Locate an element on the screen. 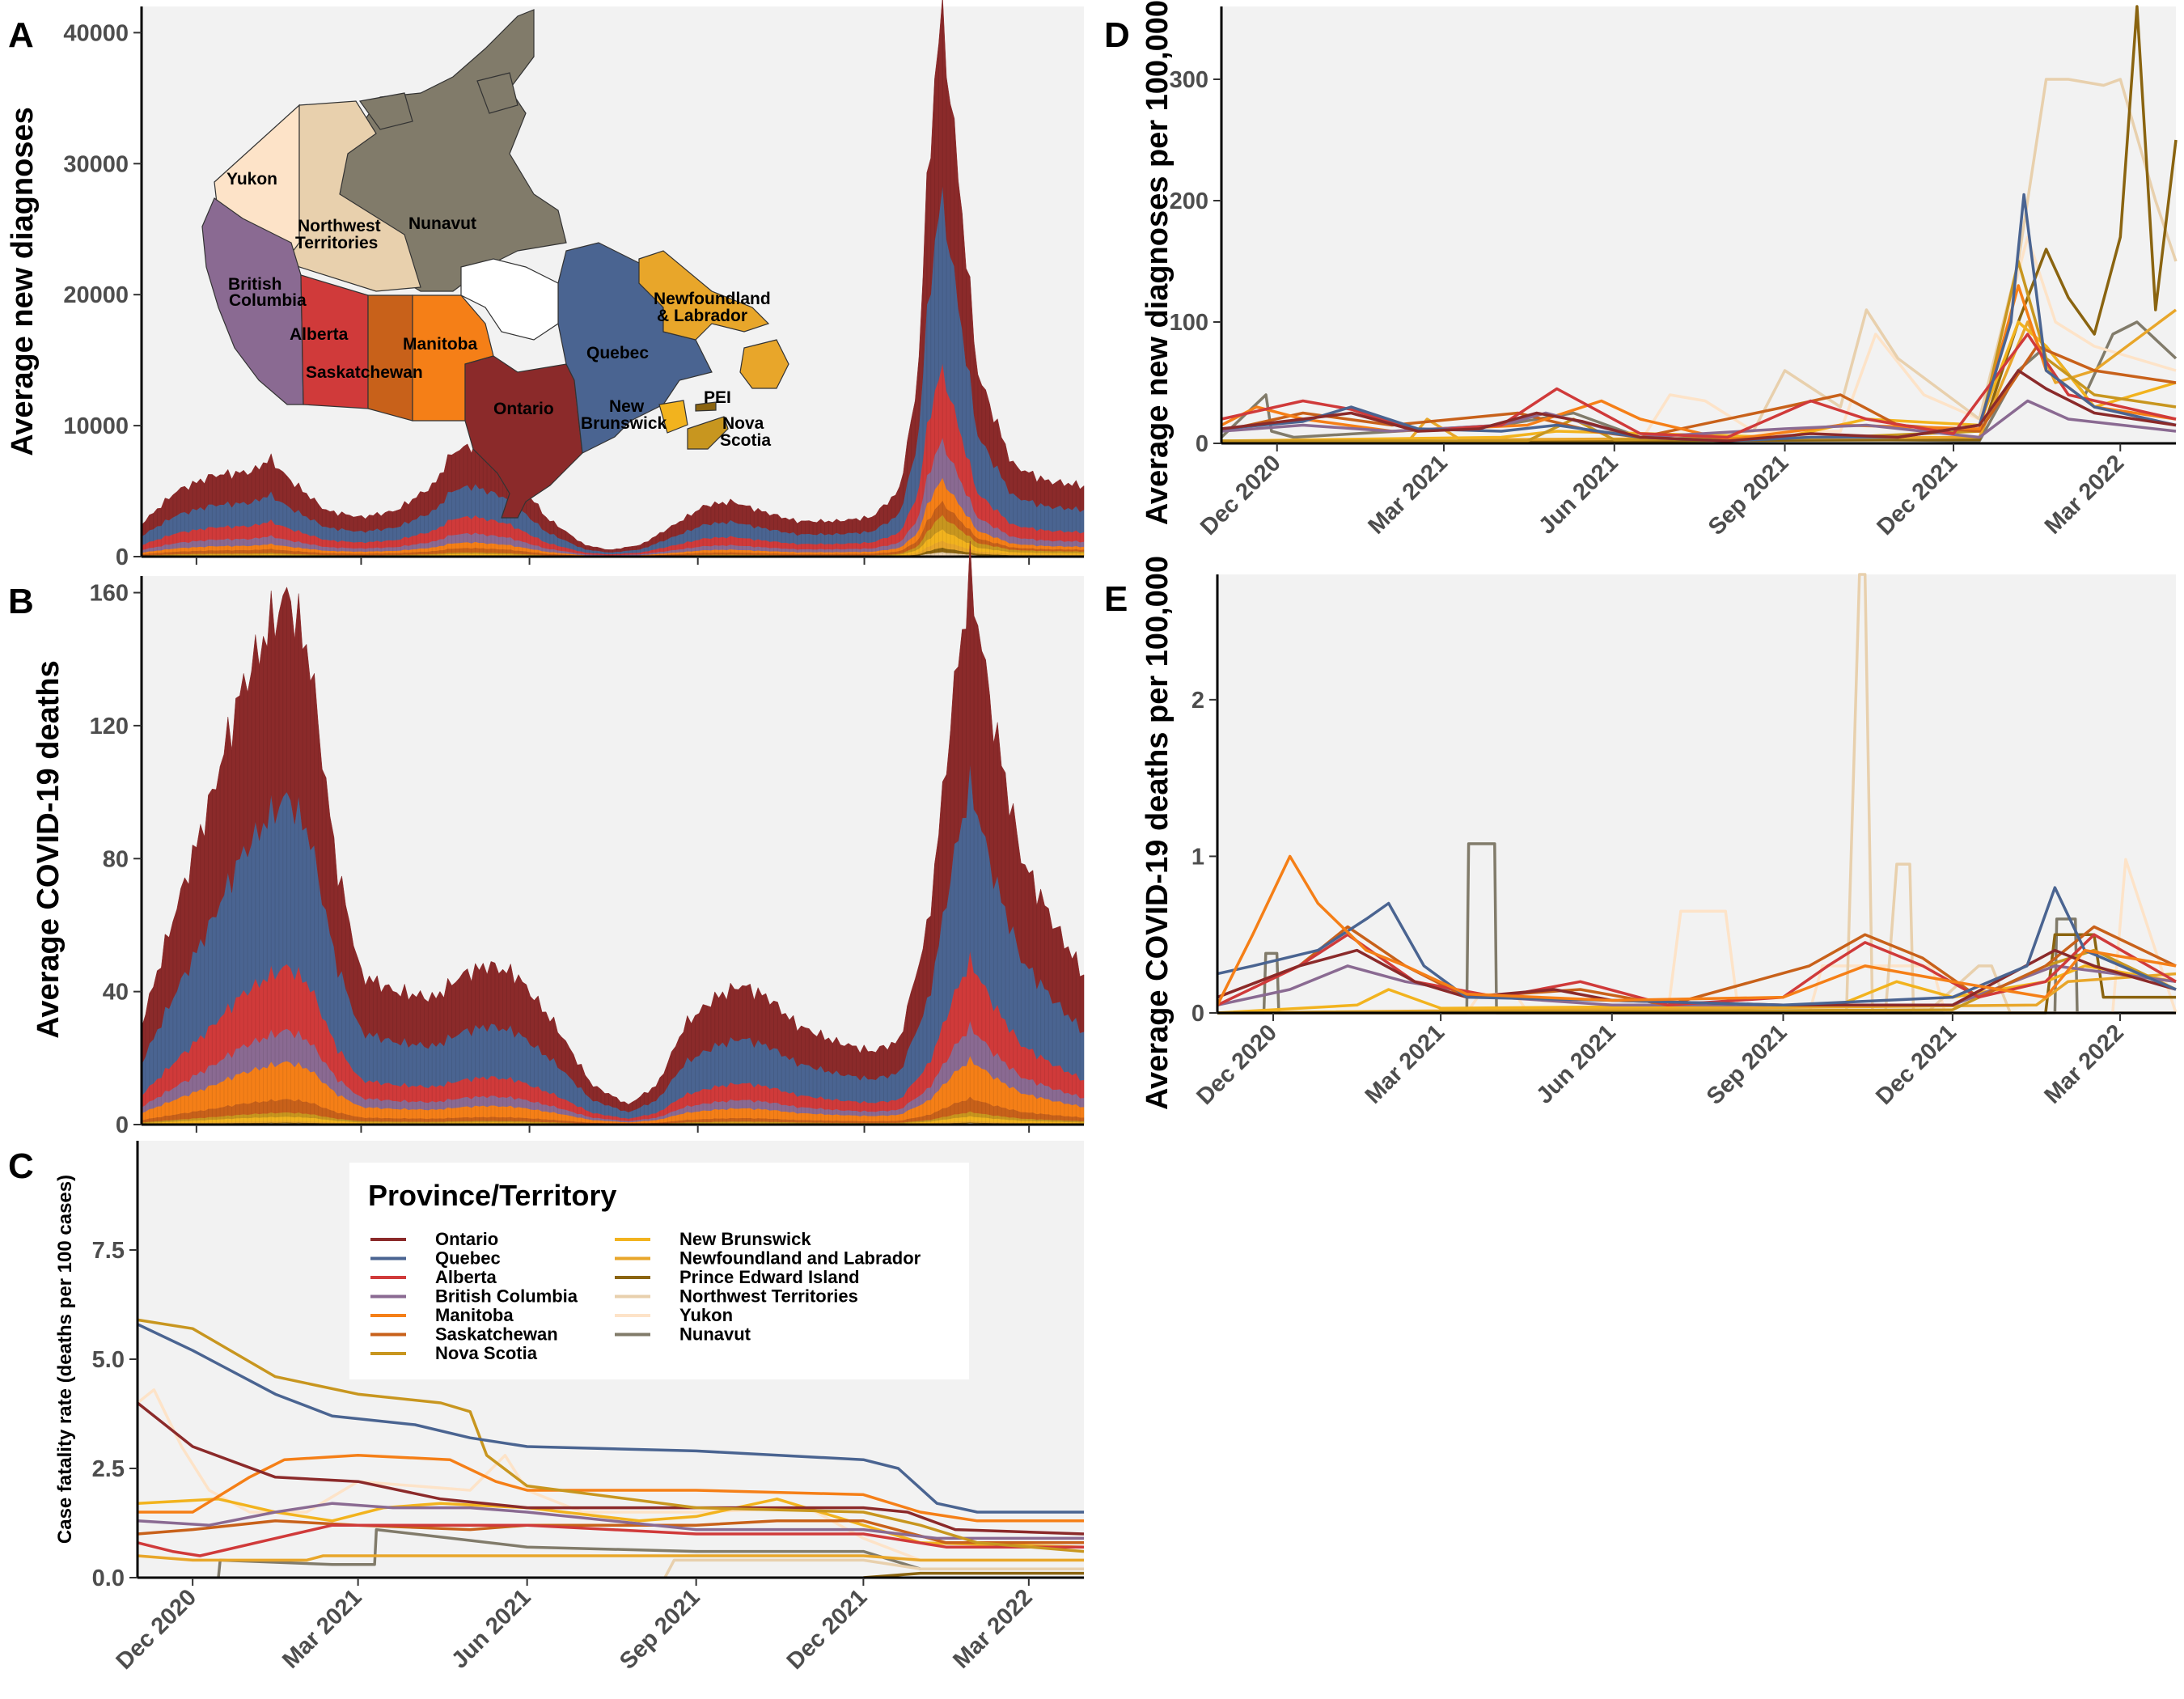 This screenshot has height=1699, width=2184. panel-a-letter: A is located at coordinates (21, 35).